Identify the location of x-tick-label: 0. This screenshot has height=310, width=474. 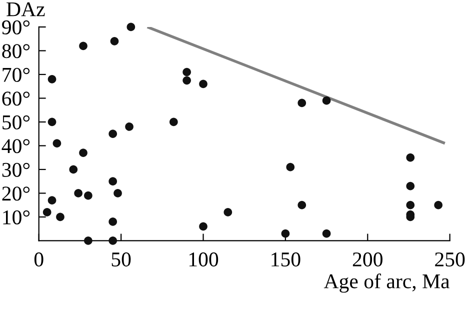
(39, 259).